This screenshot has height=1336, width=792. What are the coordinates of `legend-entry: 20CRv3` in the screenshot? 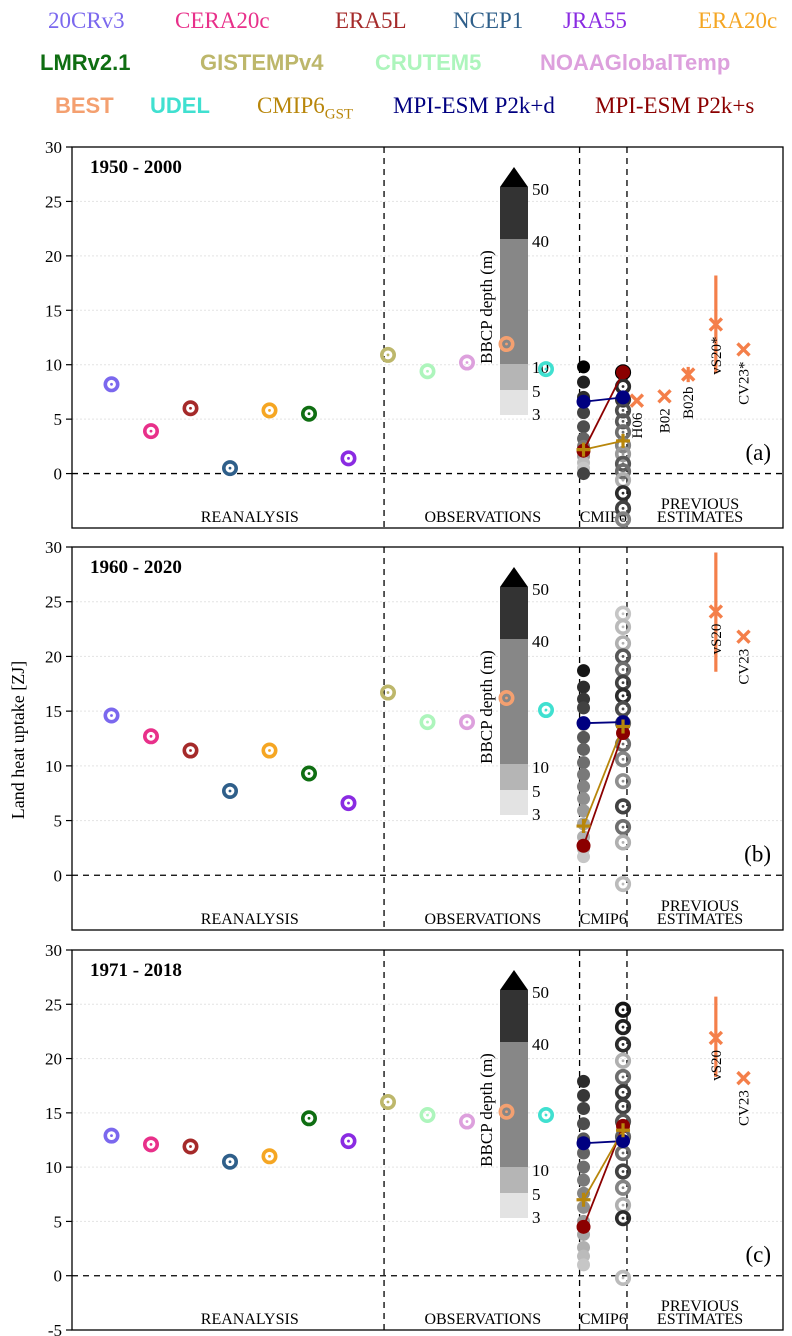 It's located at (86, 21).